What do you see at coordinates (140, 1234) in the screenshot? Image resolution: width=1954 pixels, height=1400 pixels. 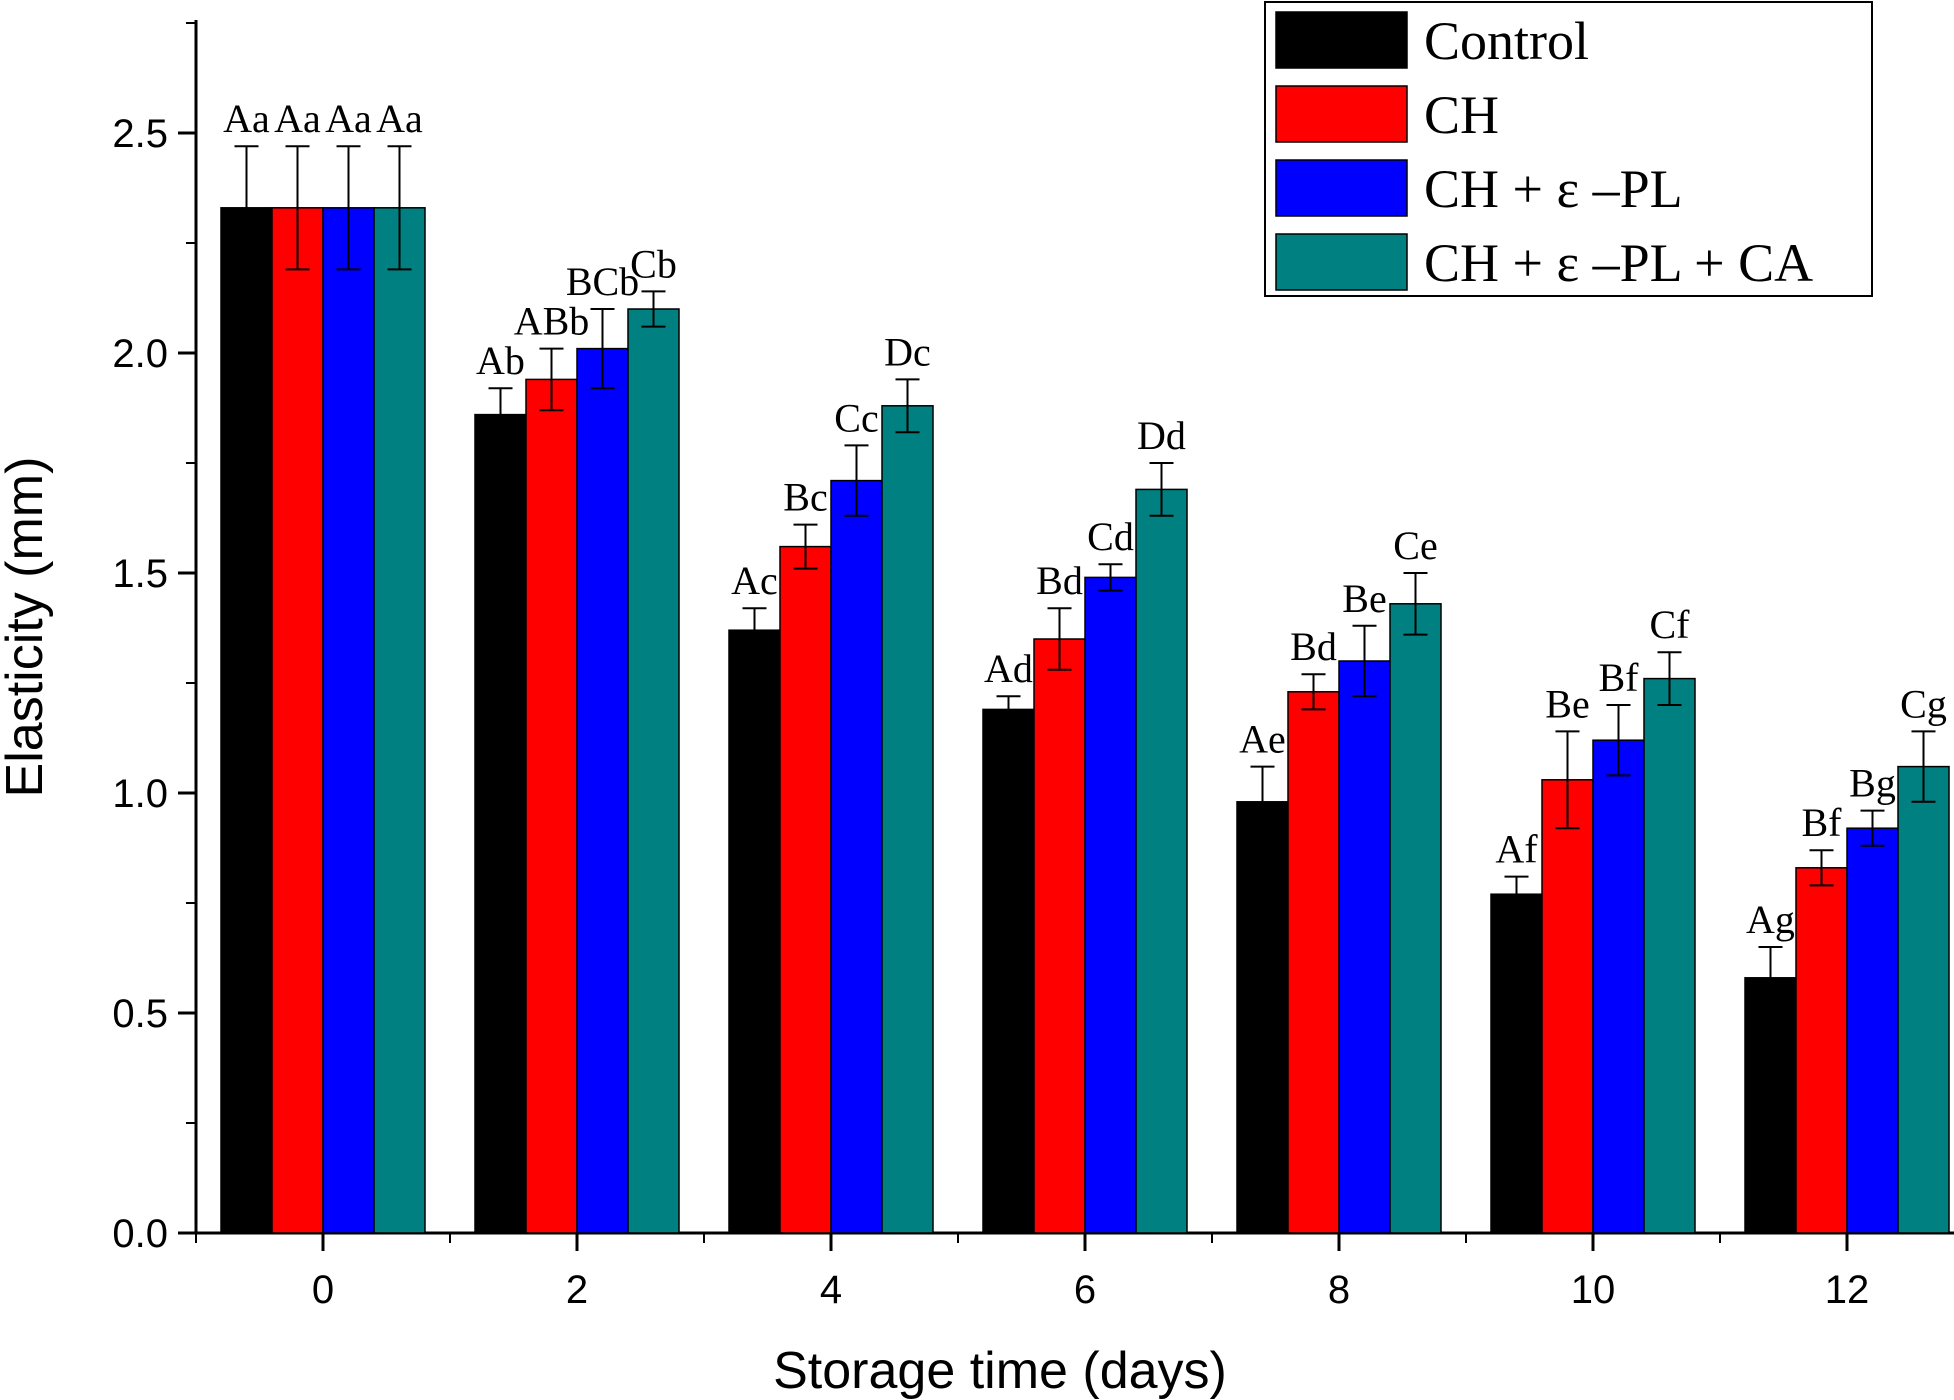 I see `y-tick-label: 0.0` at bounding box center [140, 1234].